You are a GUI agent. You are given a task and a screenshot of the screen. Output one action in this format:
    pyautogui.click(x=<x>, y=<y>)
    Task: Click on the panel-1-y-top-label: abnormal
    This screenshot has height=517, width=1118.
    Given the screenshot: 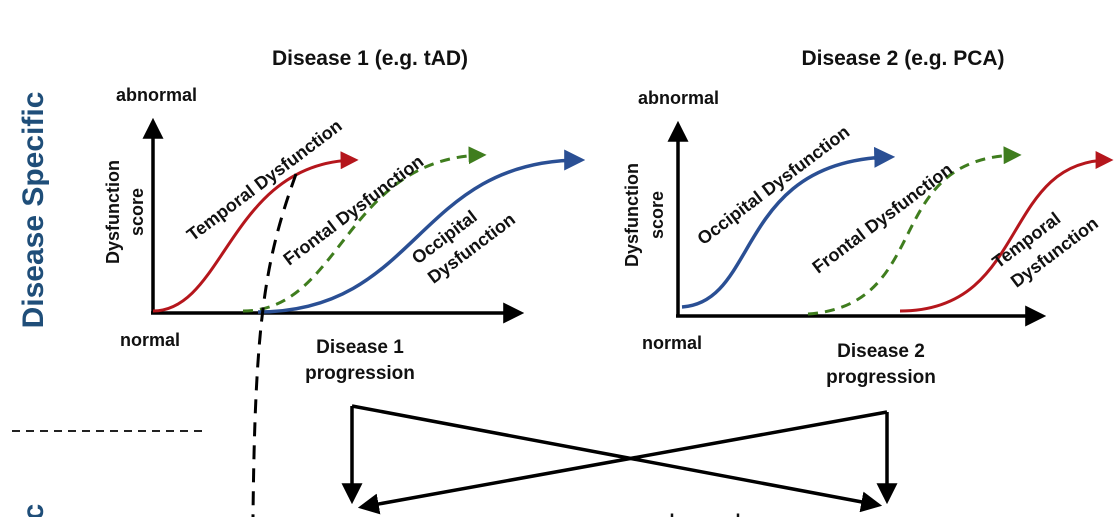 What is the action you would take?
    pyautogui.click(x=156, y=95)
    